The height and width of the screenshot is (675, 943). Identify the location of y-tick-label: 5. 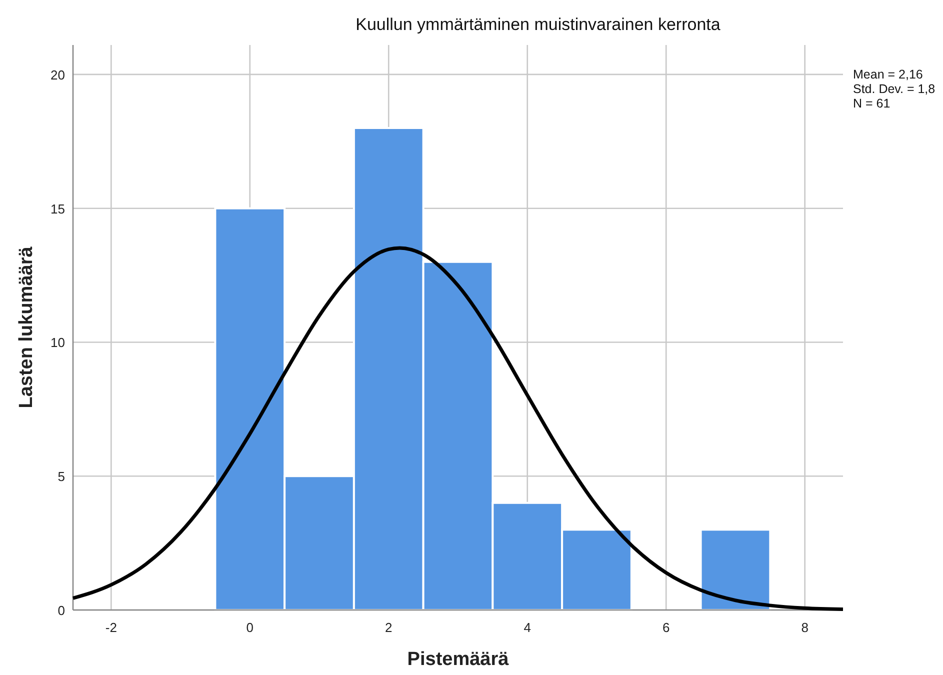
(61, 476).